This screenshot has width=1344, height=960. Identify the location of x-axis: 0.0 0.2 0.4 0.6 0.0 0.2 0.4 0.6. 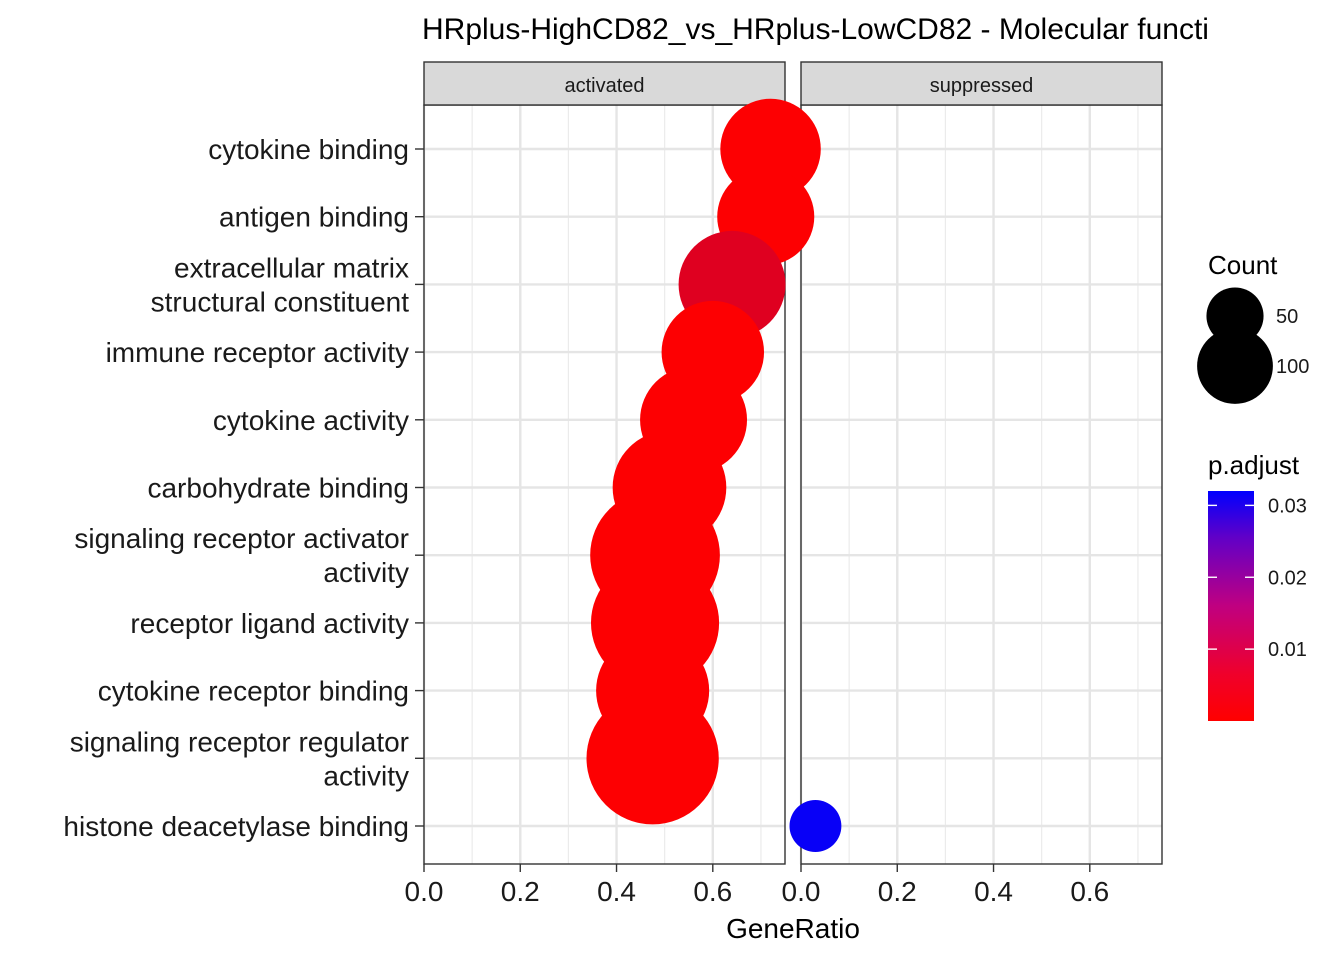
(757, 885).